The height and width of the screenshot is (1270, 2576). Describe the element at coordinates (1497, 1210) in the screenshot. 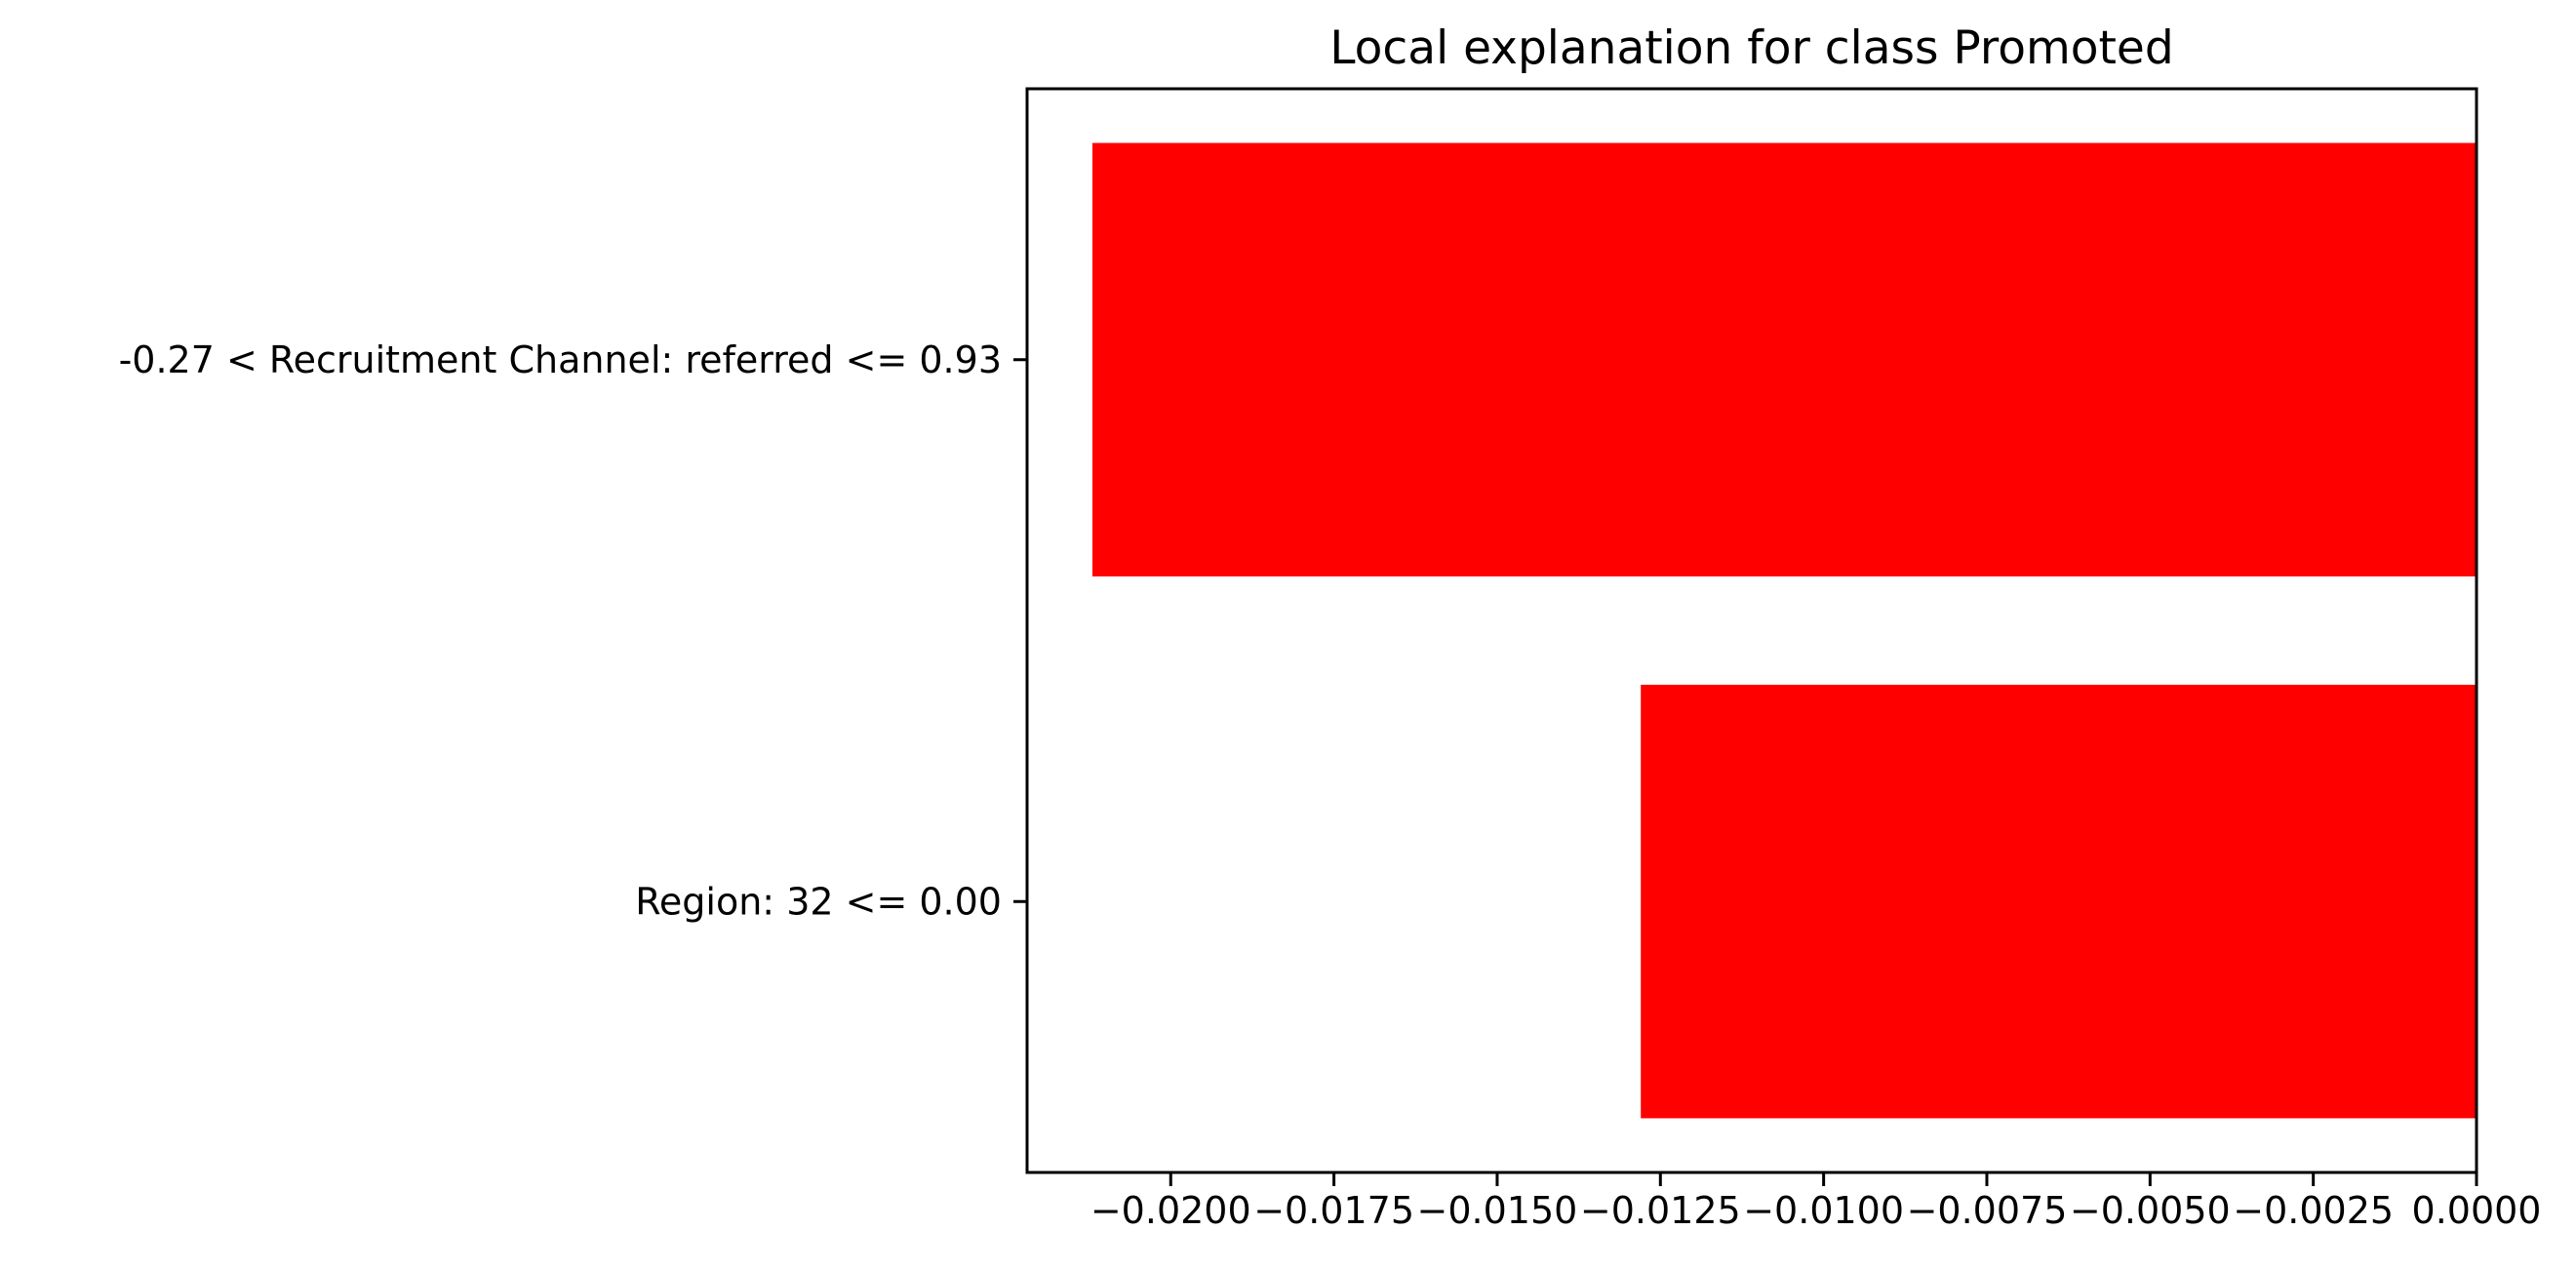

I see `x-tick-label: −0.0150` at that location.